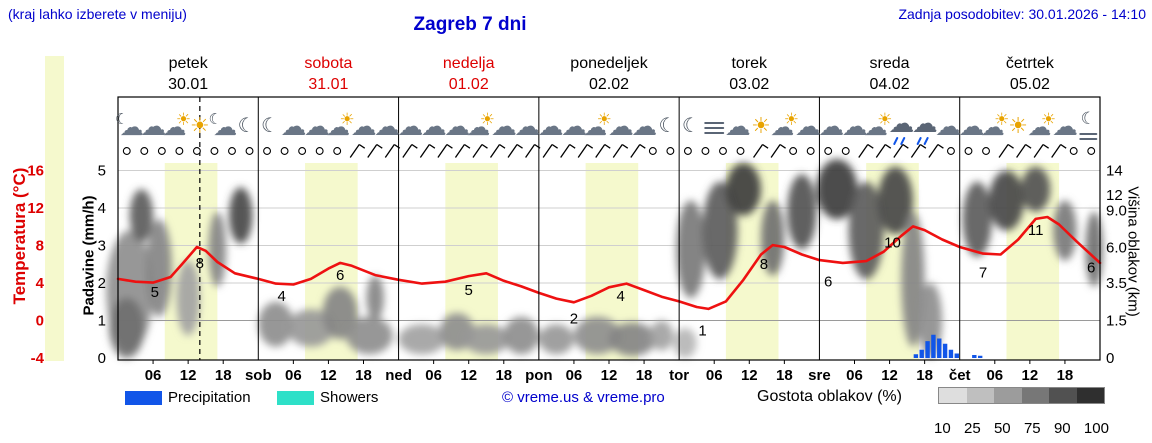 This screenshot has width=1152, height=443. Describe the element at coordinates (1110, 358) in the screenshot. I see `cloud-tick-label: 0` at that location.